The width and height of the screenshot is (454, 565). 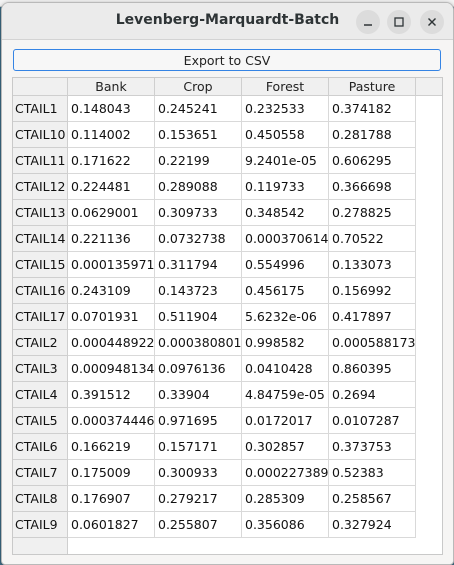 I want to click on table-cell: 0.119733, so click(x=285, y=187).